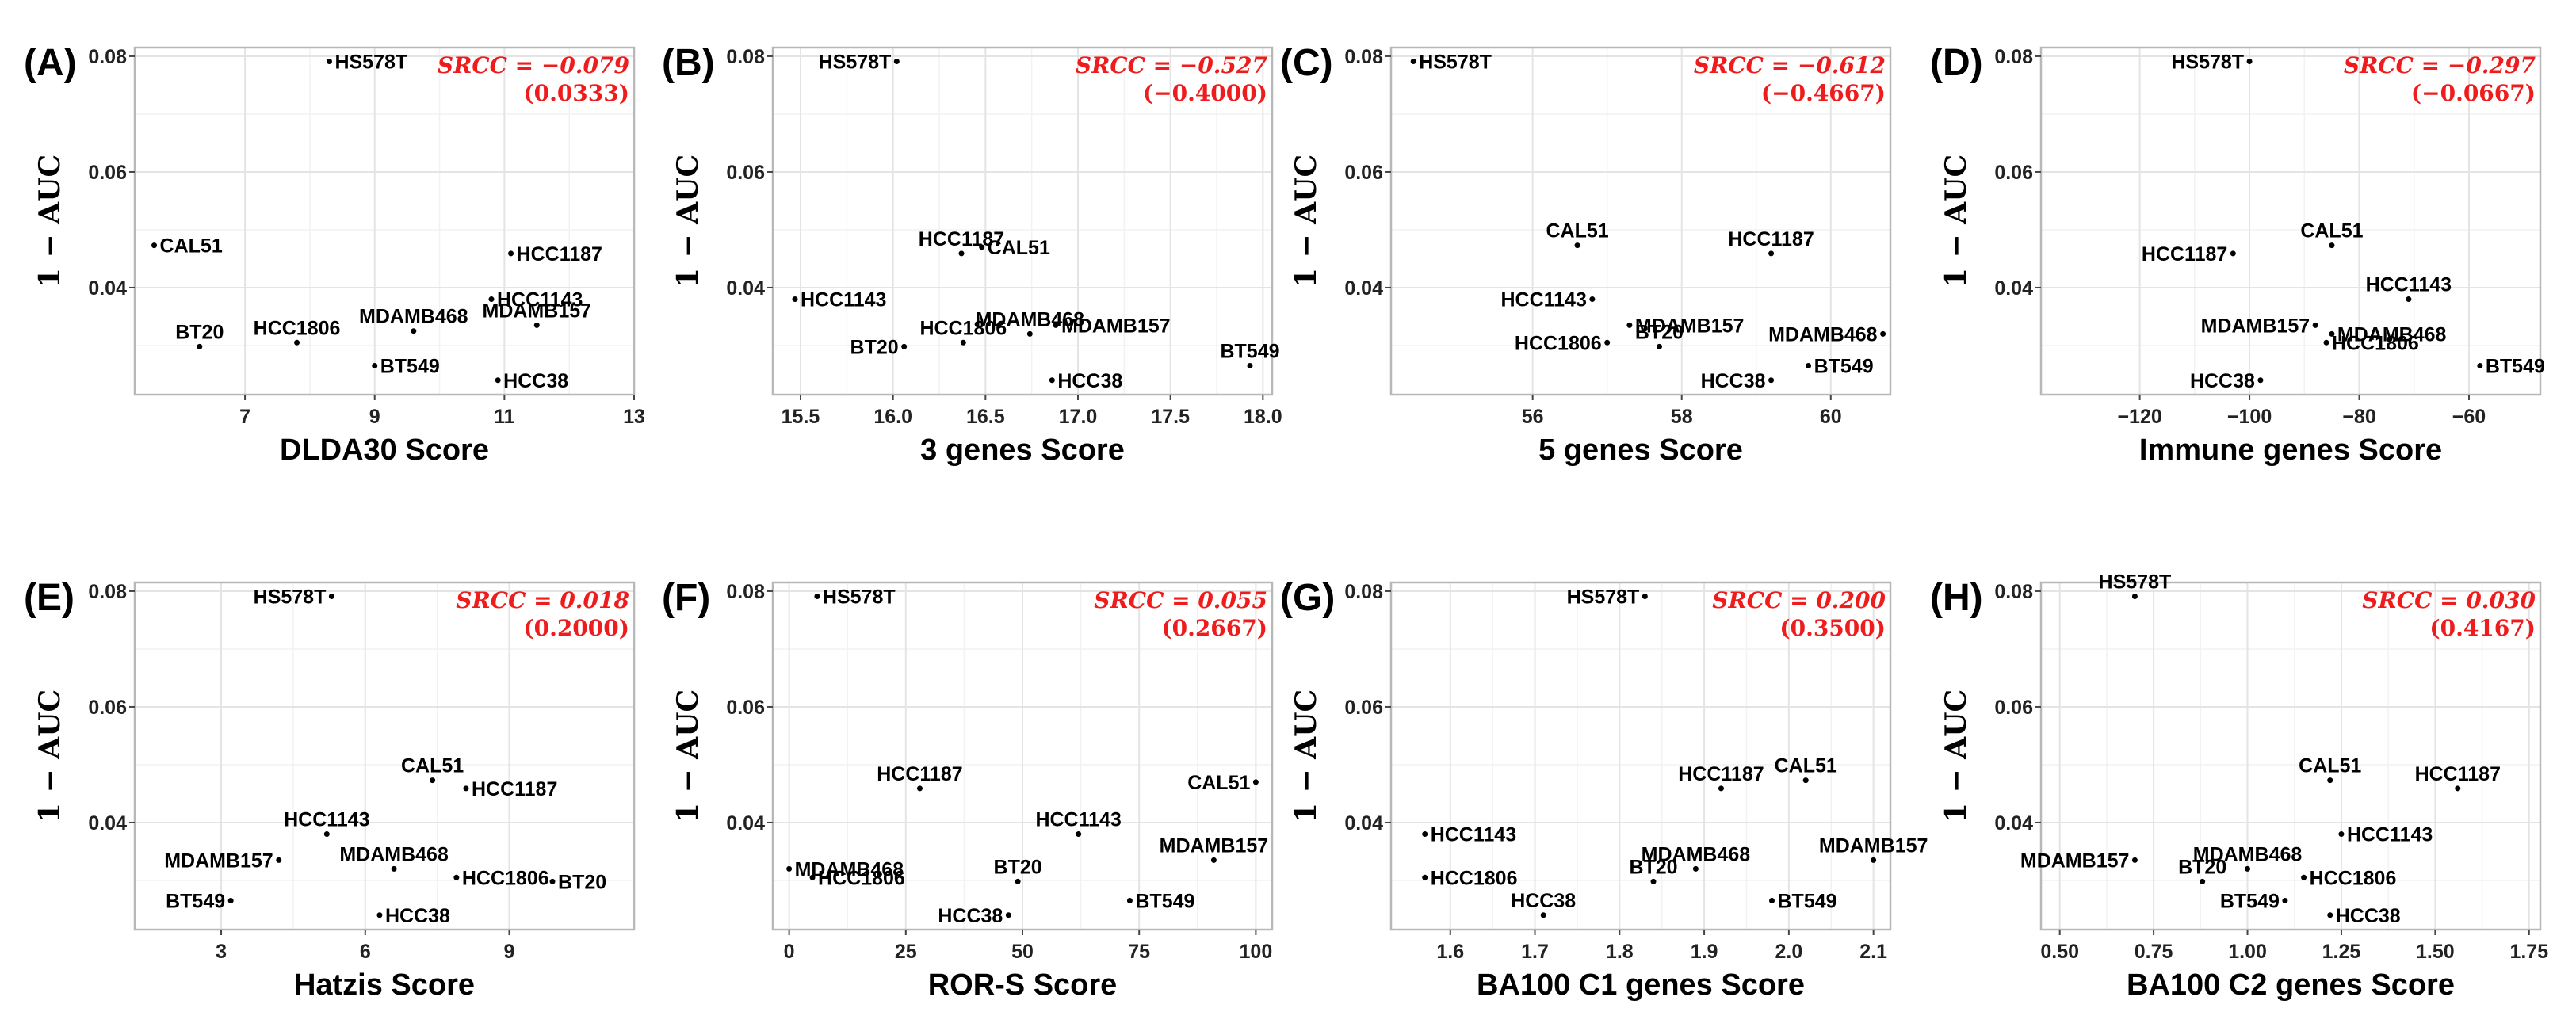  What do you see at coordinates (1307, 598) in the screenshot?
I see `panel-letter: (G)` at bounding box center [1307, 598].